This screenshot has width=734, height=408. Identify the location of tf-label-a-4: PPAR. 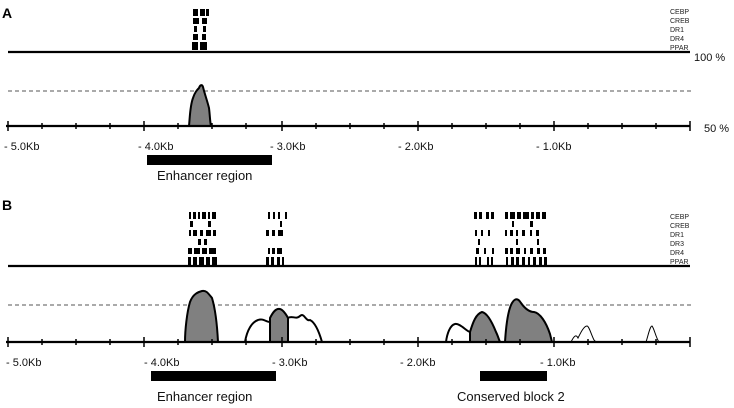
(679, 48).